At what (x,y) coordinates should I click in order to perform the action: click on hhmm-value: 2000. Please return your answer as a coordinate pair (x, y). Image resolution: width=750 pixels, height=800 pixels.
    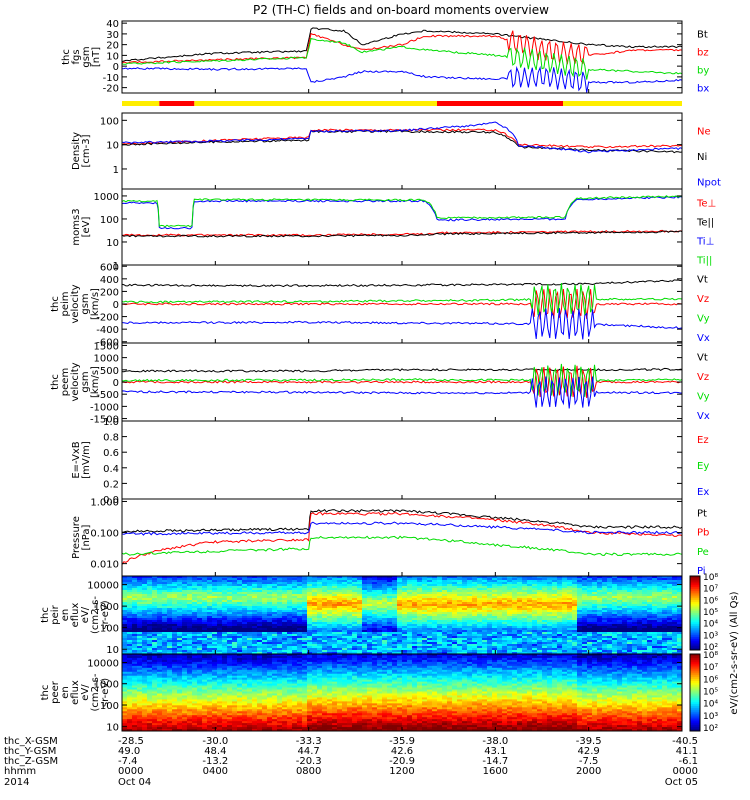
    Looking at the image, I should click on (588, 771).